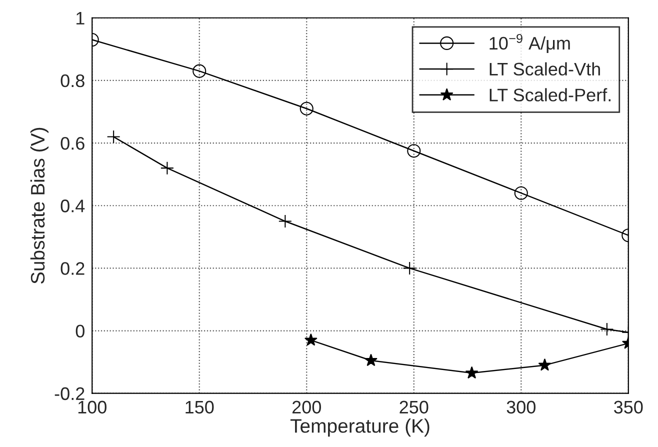 This screenshot has height=447, width=658. What do you see at coordinates (200, 407) in the screenshot?
I see `x-tick-label: 150` at bounding box center [200, 407].